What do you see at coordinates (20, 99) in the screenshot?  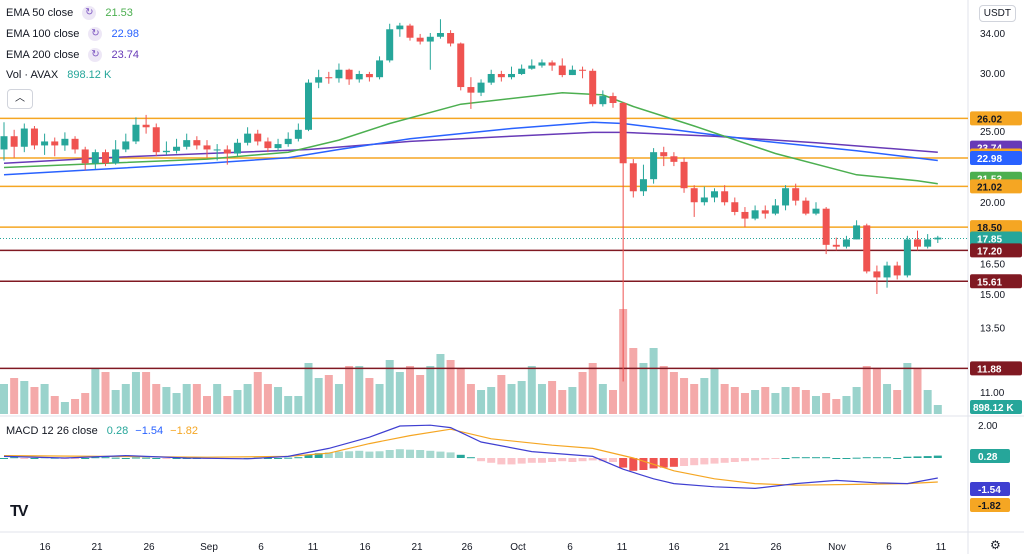 I see `collapse-legend-button: ︿` at bounding box center [20, 99].